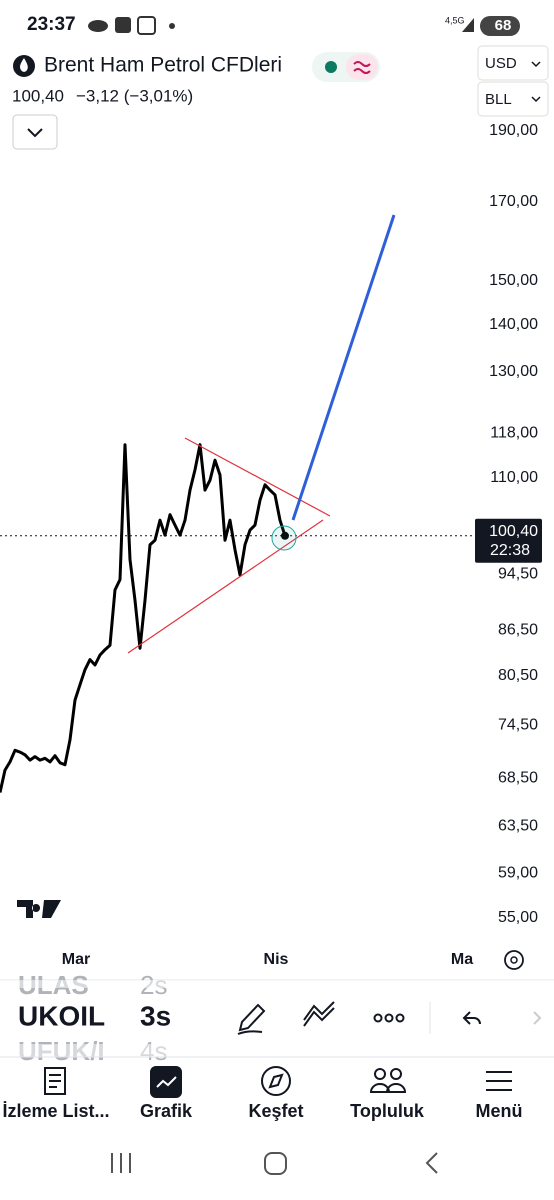  I want to click on draw-tool, so click(251, 1019).